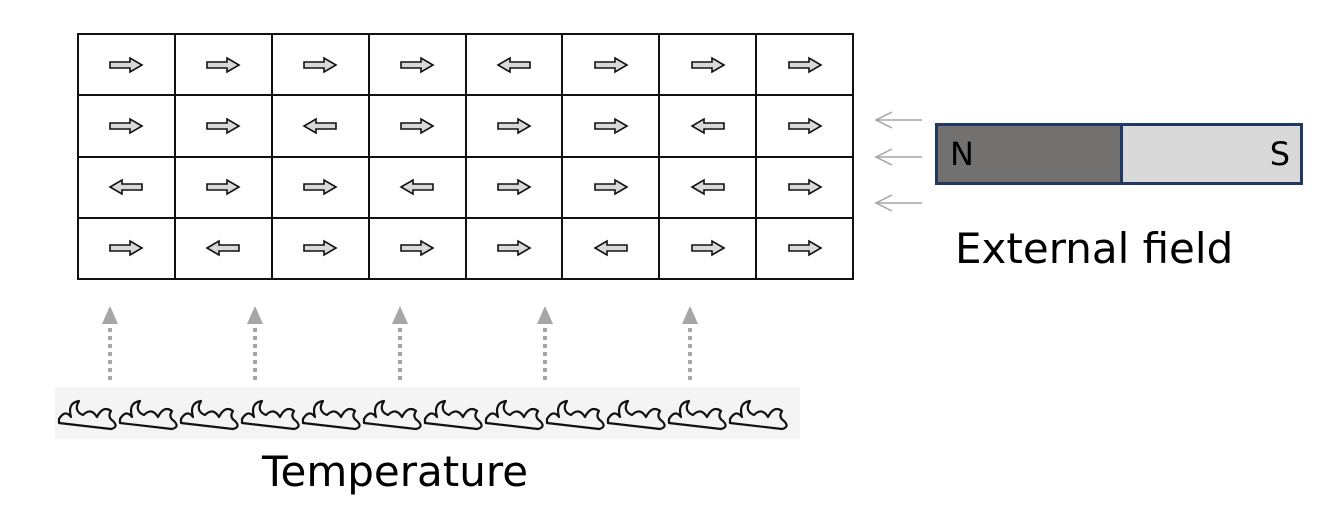  I want to click on bar-magnet: N S, so click(1119, 154).